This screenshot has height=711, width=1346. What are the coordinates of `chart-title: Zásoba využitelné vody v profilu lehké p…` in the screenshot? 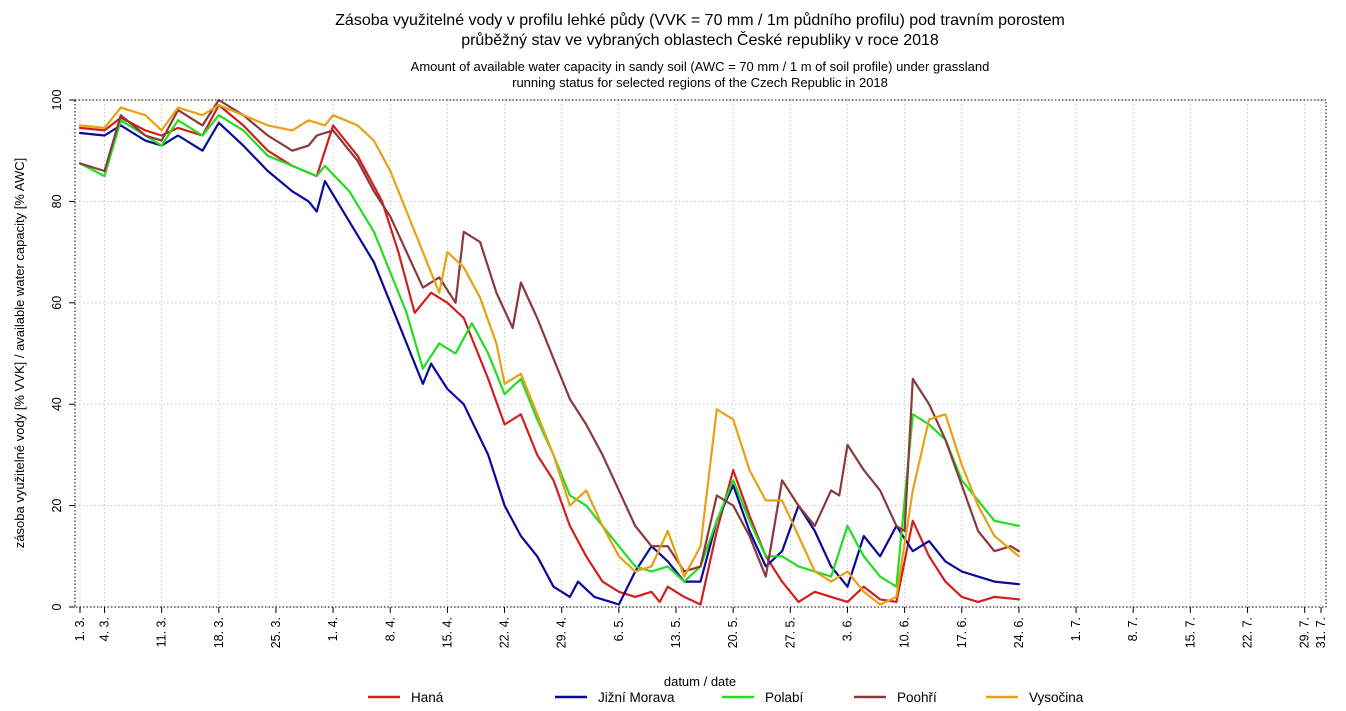 It's located at (700, 20).